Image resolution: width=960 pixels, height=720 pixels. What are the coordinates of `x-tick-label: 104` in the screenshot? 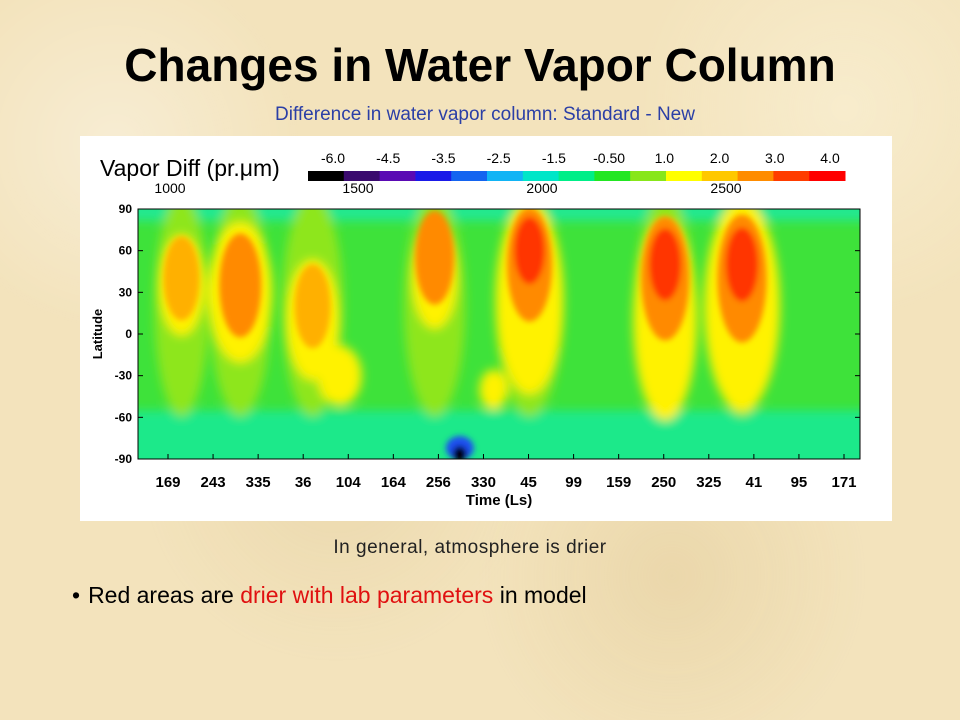 It's located at (349, 482).